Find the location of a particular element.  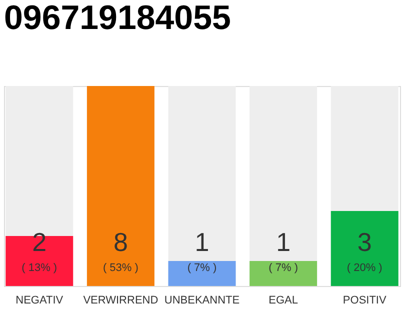

x-tick-label: UNBEKANNTE is located at coordinates (202, 300).